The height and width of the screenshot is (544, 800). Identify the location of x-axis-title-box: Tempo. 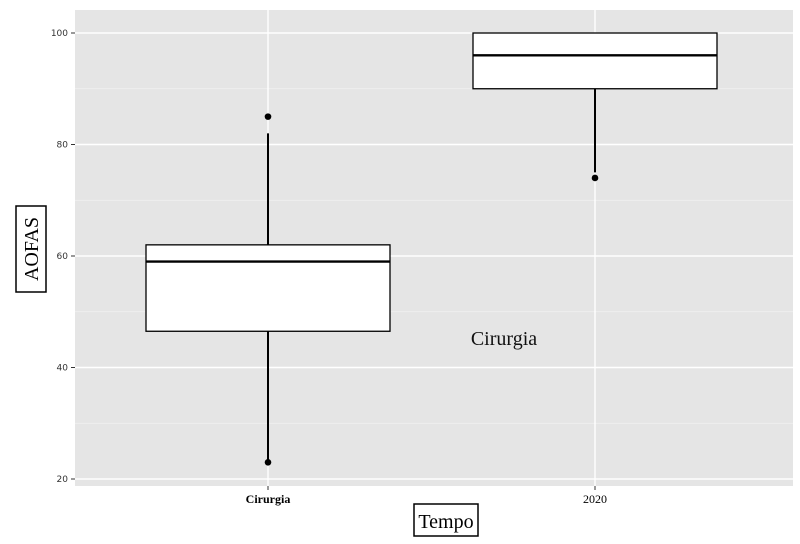
(446, 520).